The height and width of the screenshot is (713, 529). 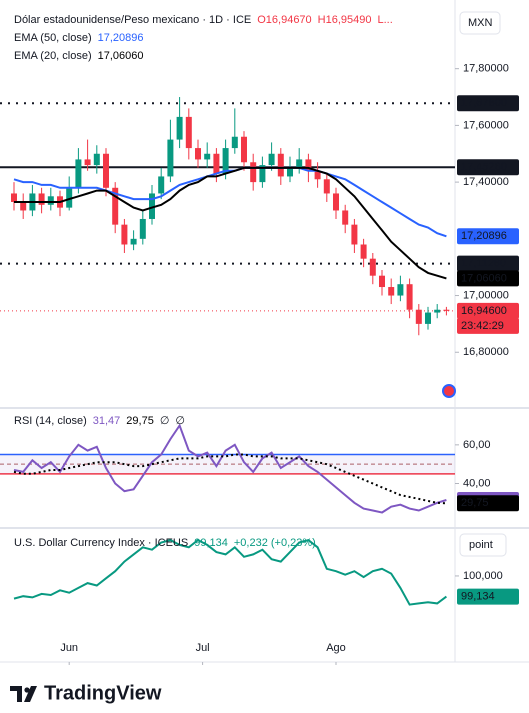 What do you see at coordinates (484, 278) in the screenshot?
I see `series-tag-text: 17,06060` at bounding box center [484, 278].